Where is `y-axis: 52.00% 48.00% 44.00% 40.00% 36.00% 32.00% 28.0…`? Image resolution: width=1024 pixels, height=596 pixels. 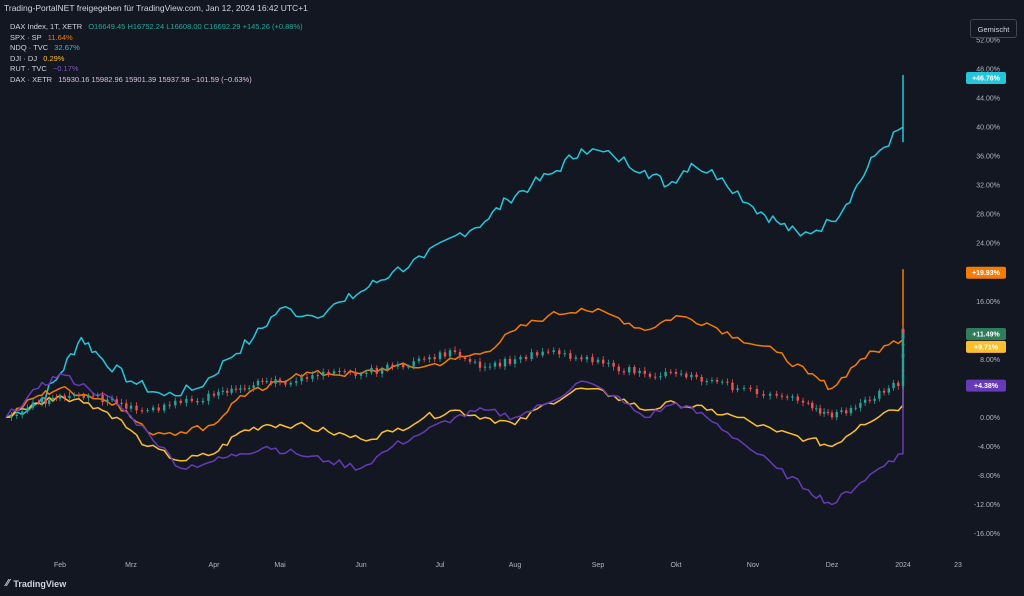
y-axis: 52.00% 48.00% 44.00% 40.00% 36.00% 32.00% 28.0… is located at coordinates (987, 288).